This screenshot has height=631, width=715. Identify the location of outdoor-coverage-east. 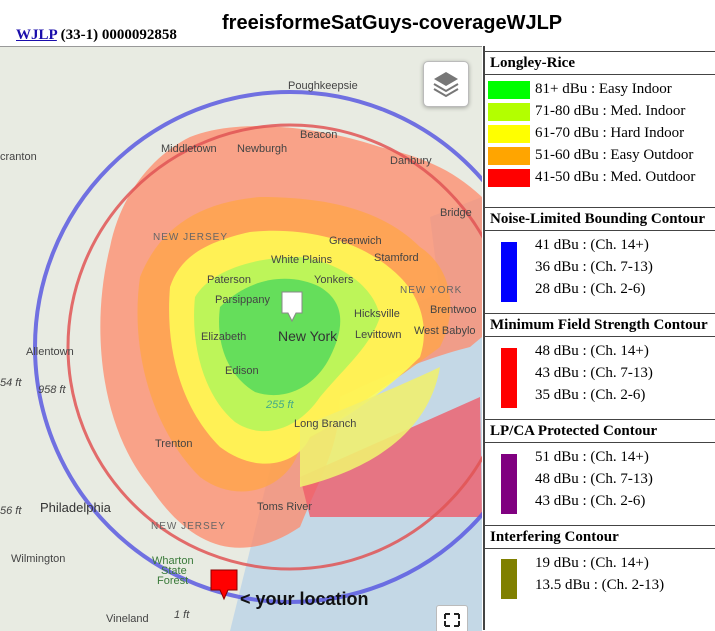
(391, 457).